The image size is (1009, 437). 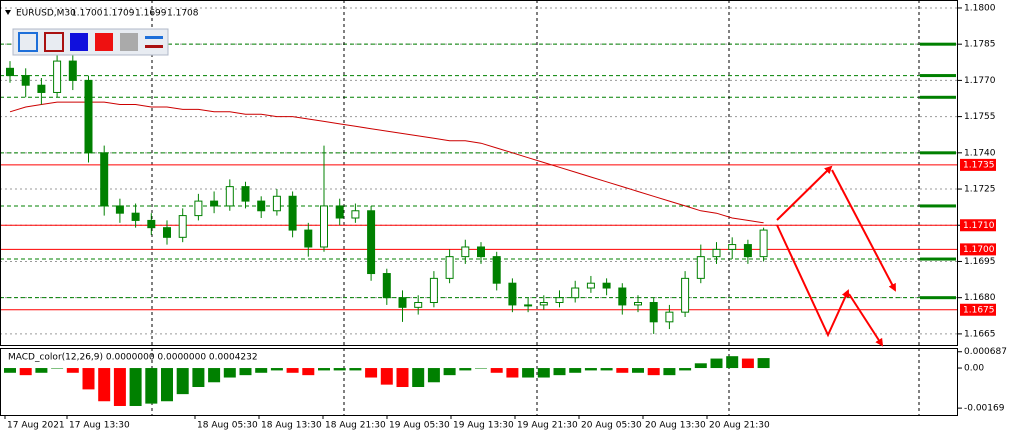 What do you see at coordinates (739, 426) in the screenshot?
I see `x-tick-label: 20 Aug 21:30` at bounding box center [739, 426].